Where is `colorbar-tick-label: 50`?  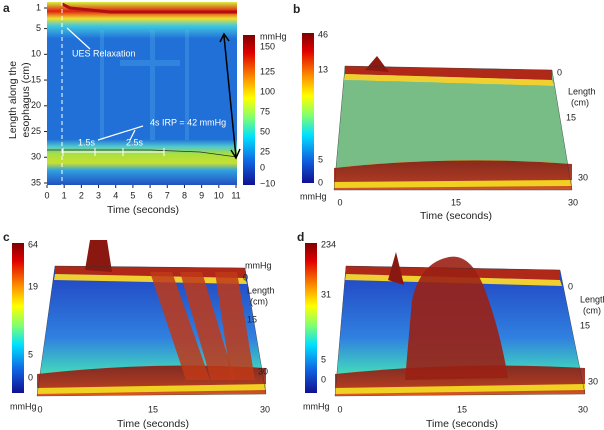 colorbar-tick-label: 50 is located at coordinates (265, 131).